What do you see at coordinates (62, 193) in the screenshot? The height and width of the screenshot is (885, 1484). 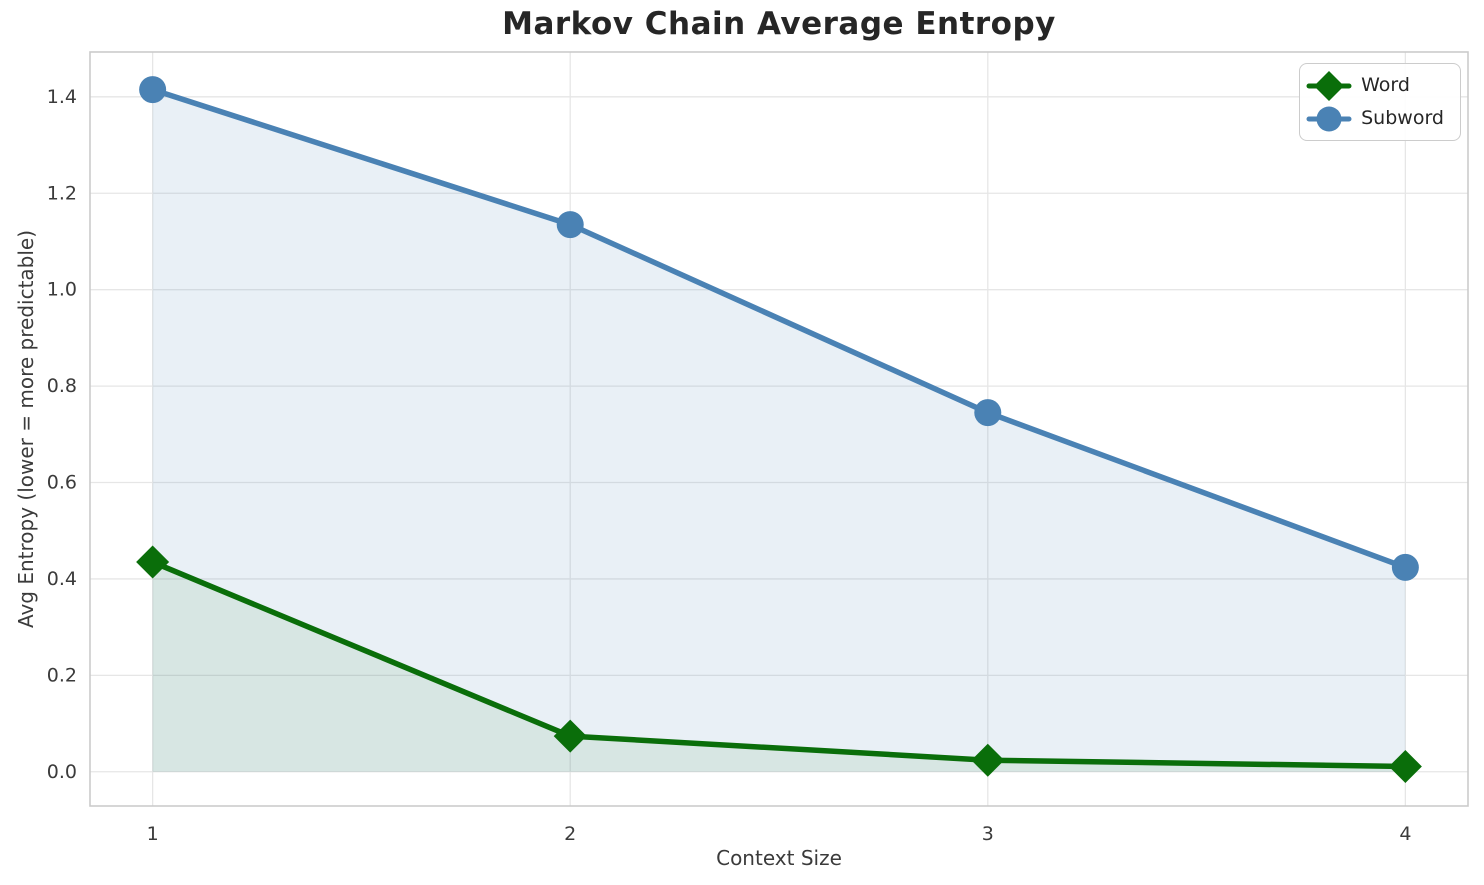 I see `y-tick-label: 1.2` at bounding box center [62, 193].